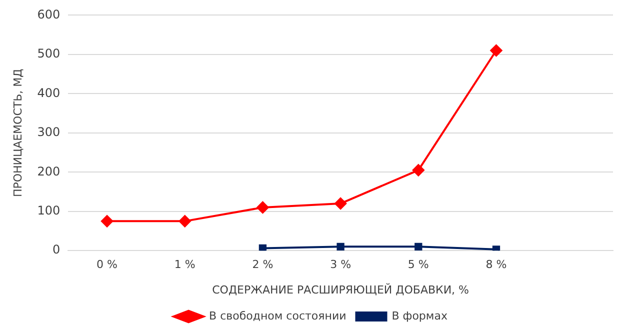 The width and height of the screenshot is (623, 336). I want to click on y-tick-label: 100, so click(48, 210).